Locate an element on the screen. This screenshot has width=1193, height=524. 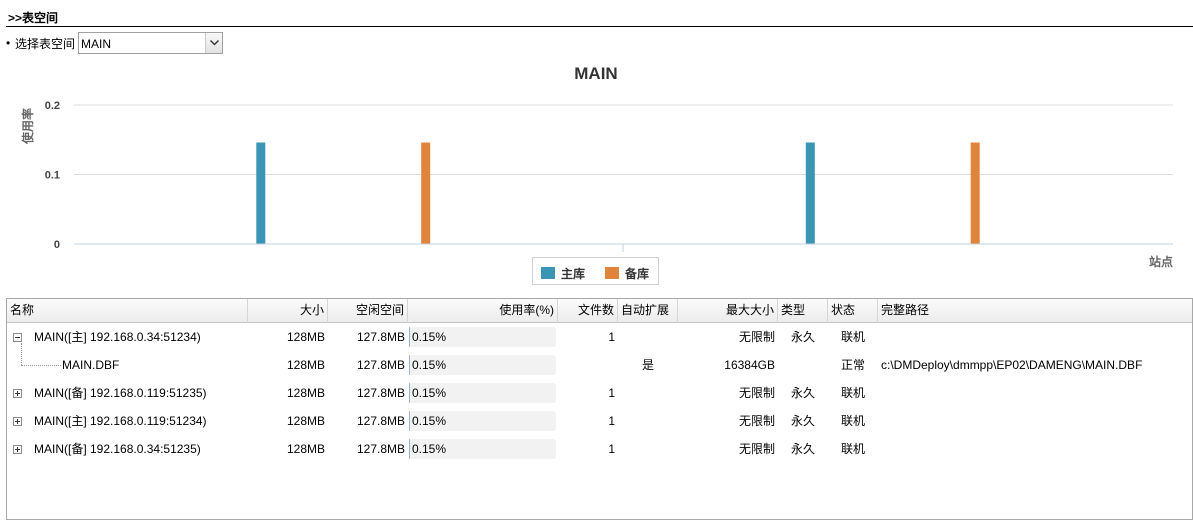
column-header-free: 空闲空间 is located at coordinates (368, 311).